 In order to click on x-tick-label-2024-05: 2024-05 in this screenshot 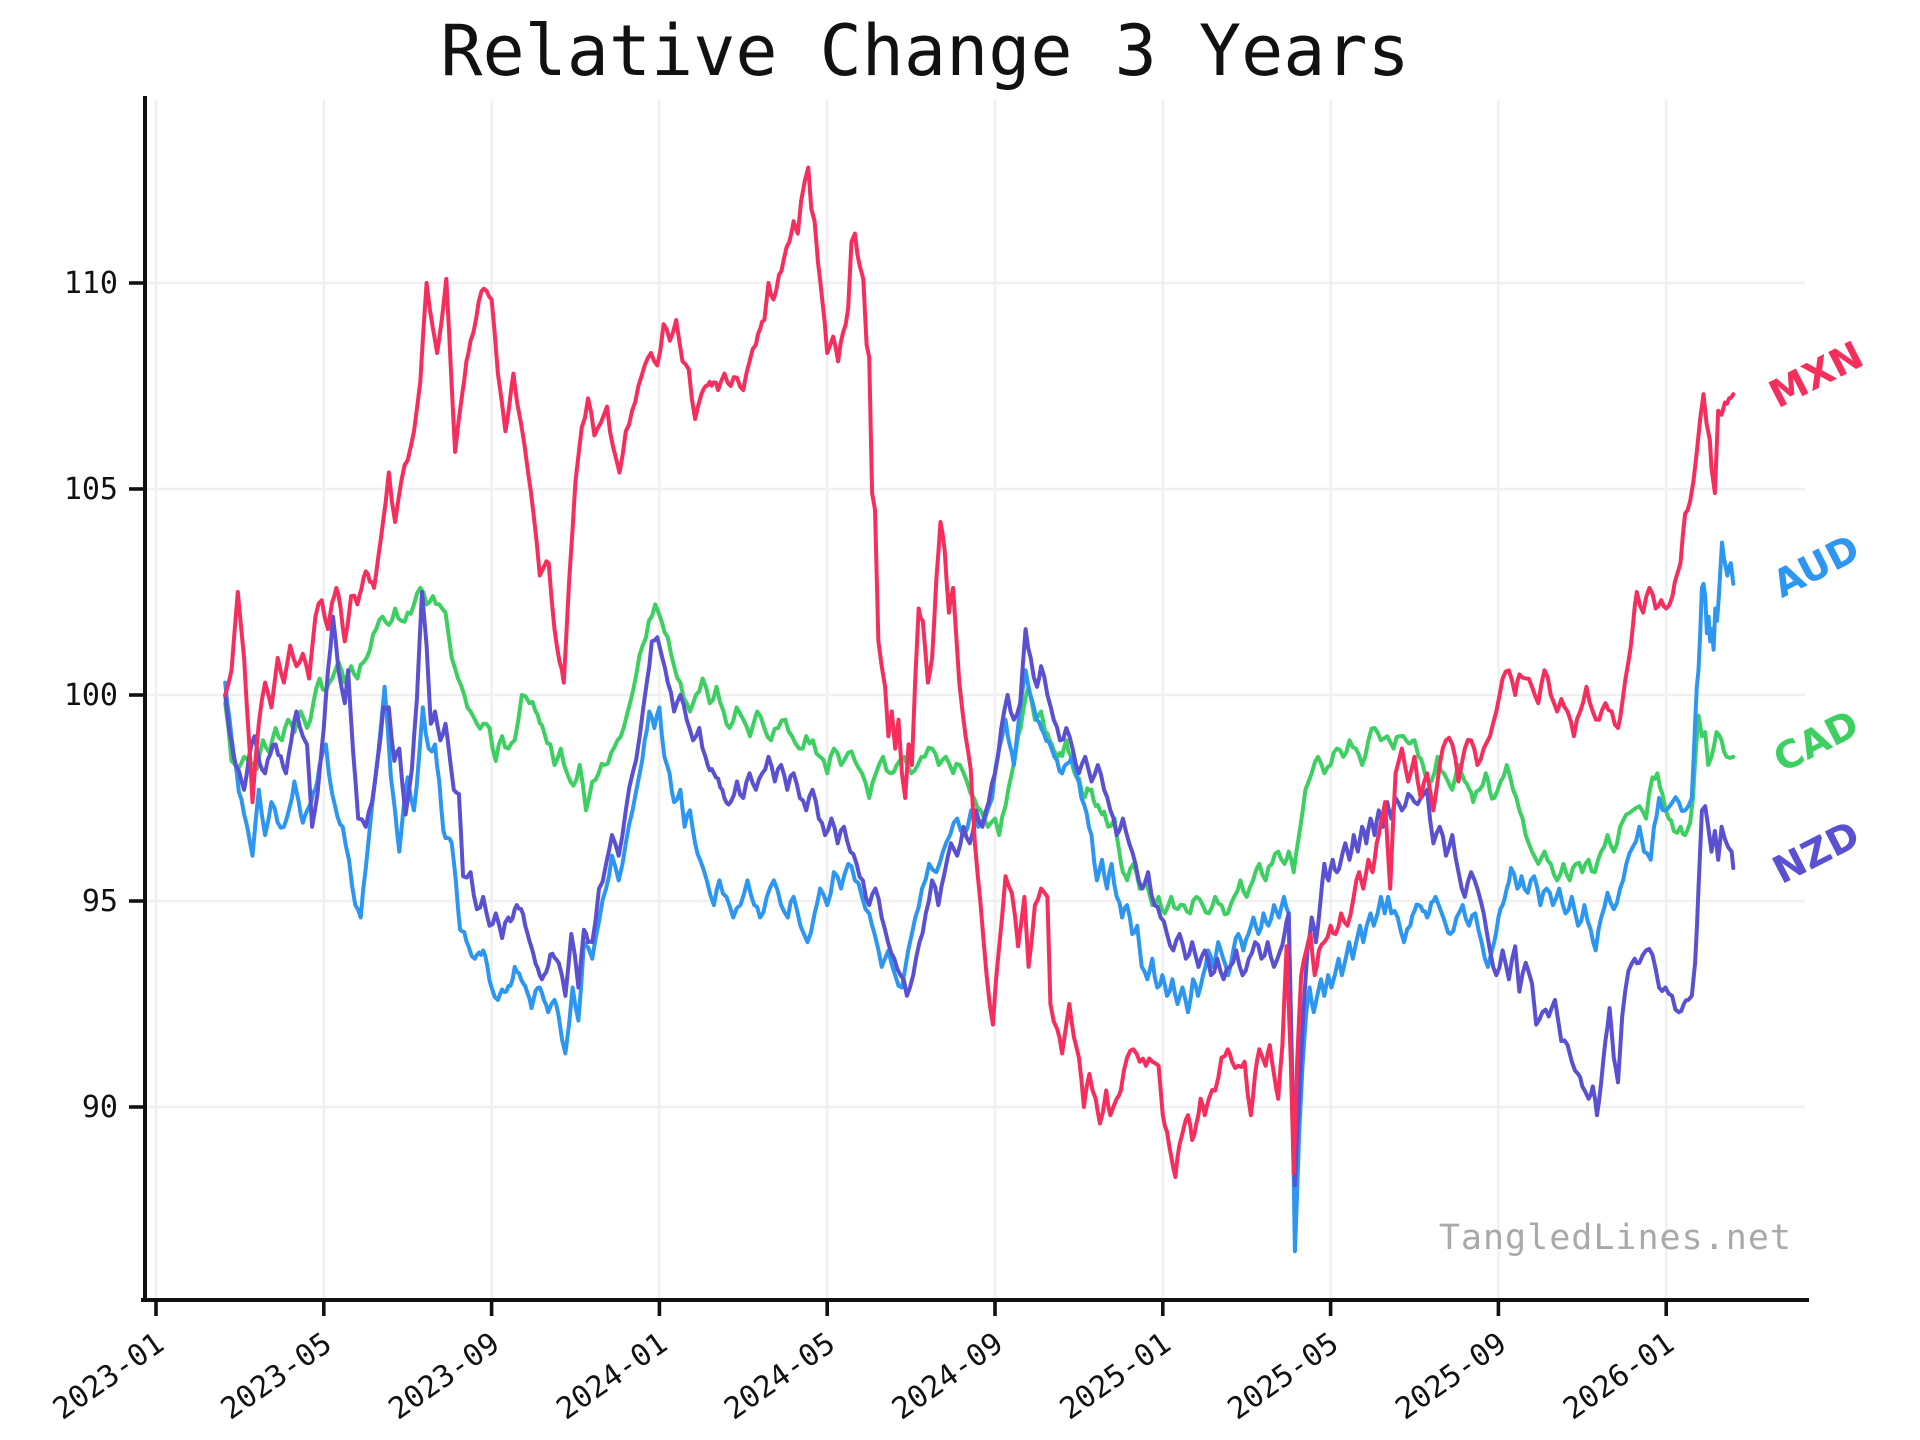, I will do `click(780, 1376)`.